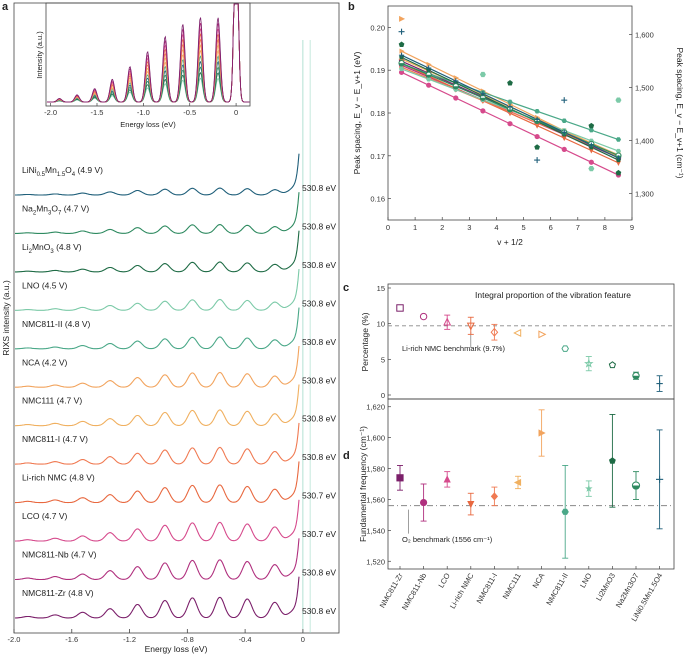  I want to click on inset-tick-label: -0.5, so click(189, 112).